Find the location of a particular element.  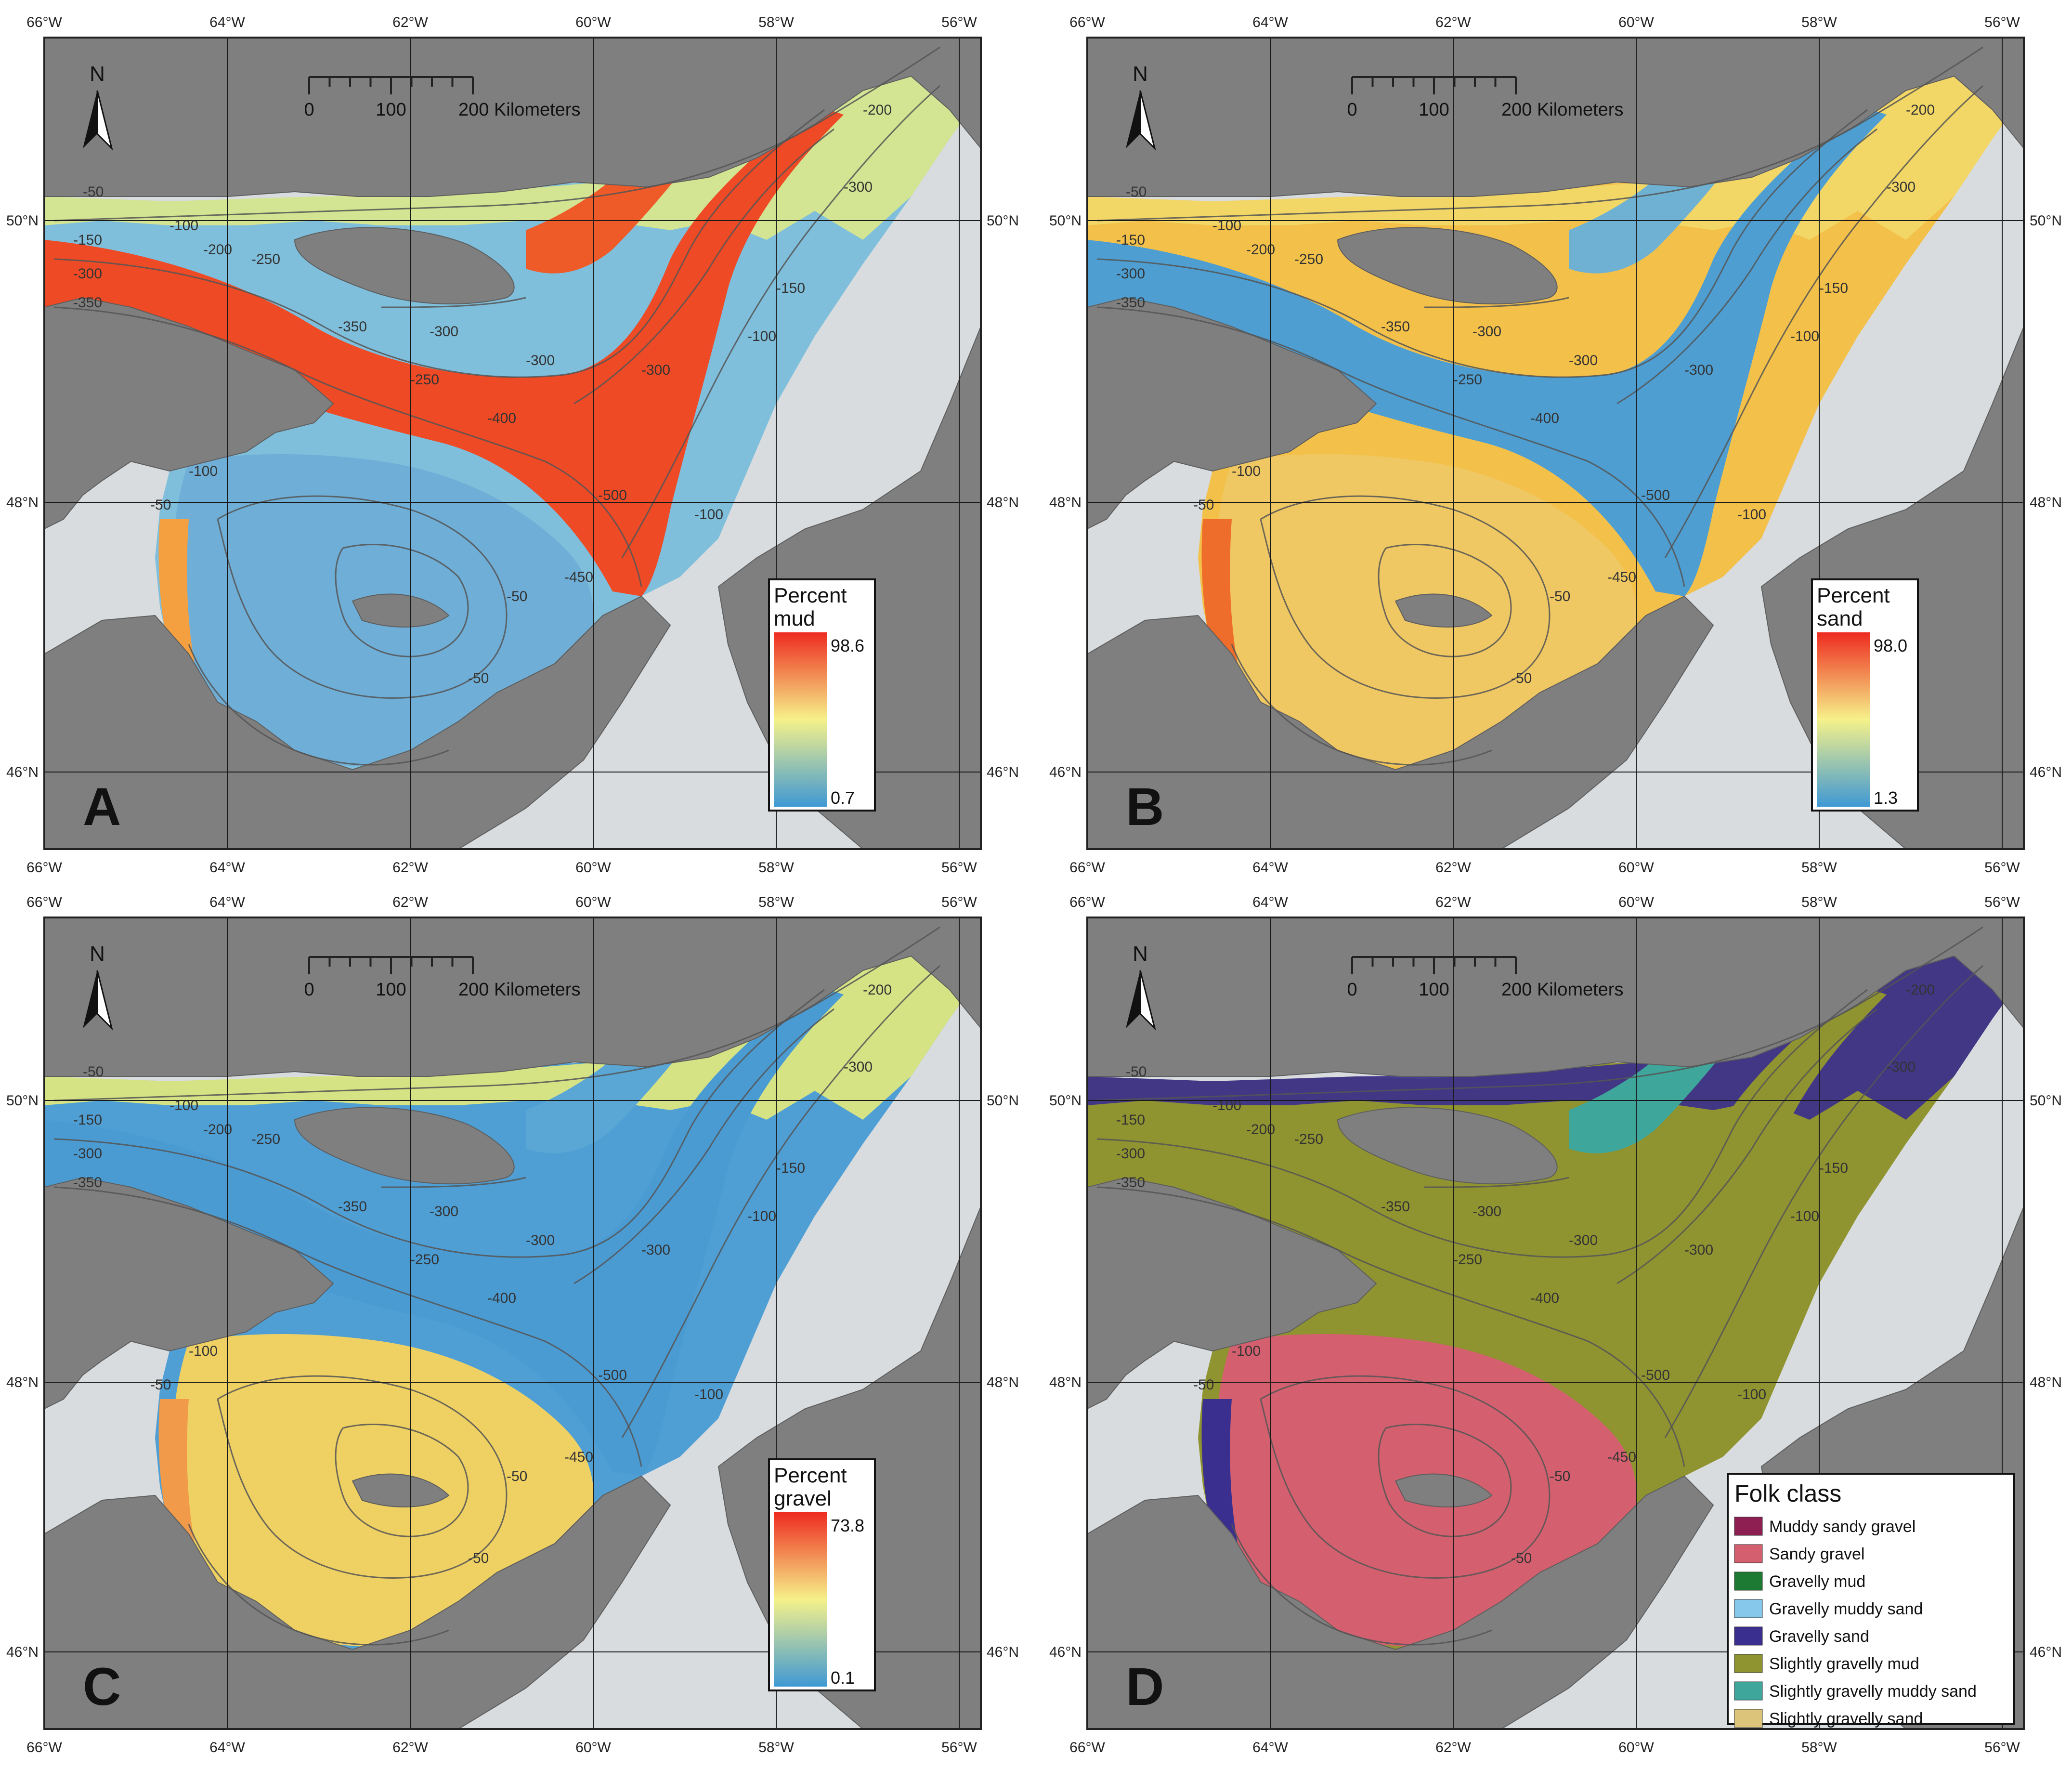

scale-label-0: 0 is located at coordinates (309, 110).